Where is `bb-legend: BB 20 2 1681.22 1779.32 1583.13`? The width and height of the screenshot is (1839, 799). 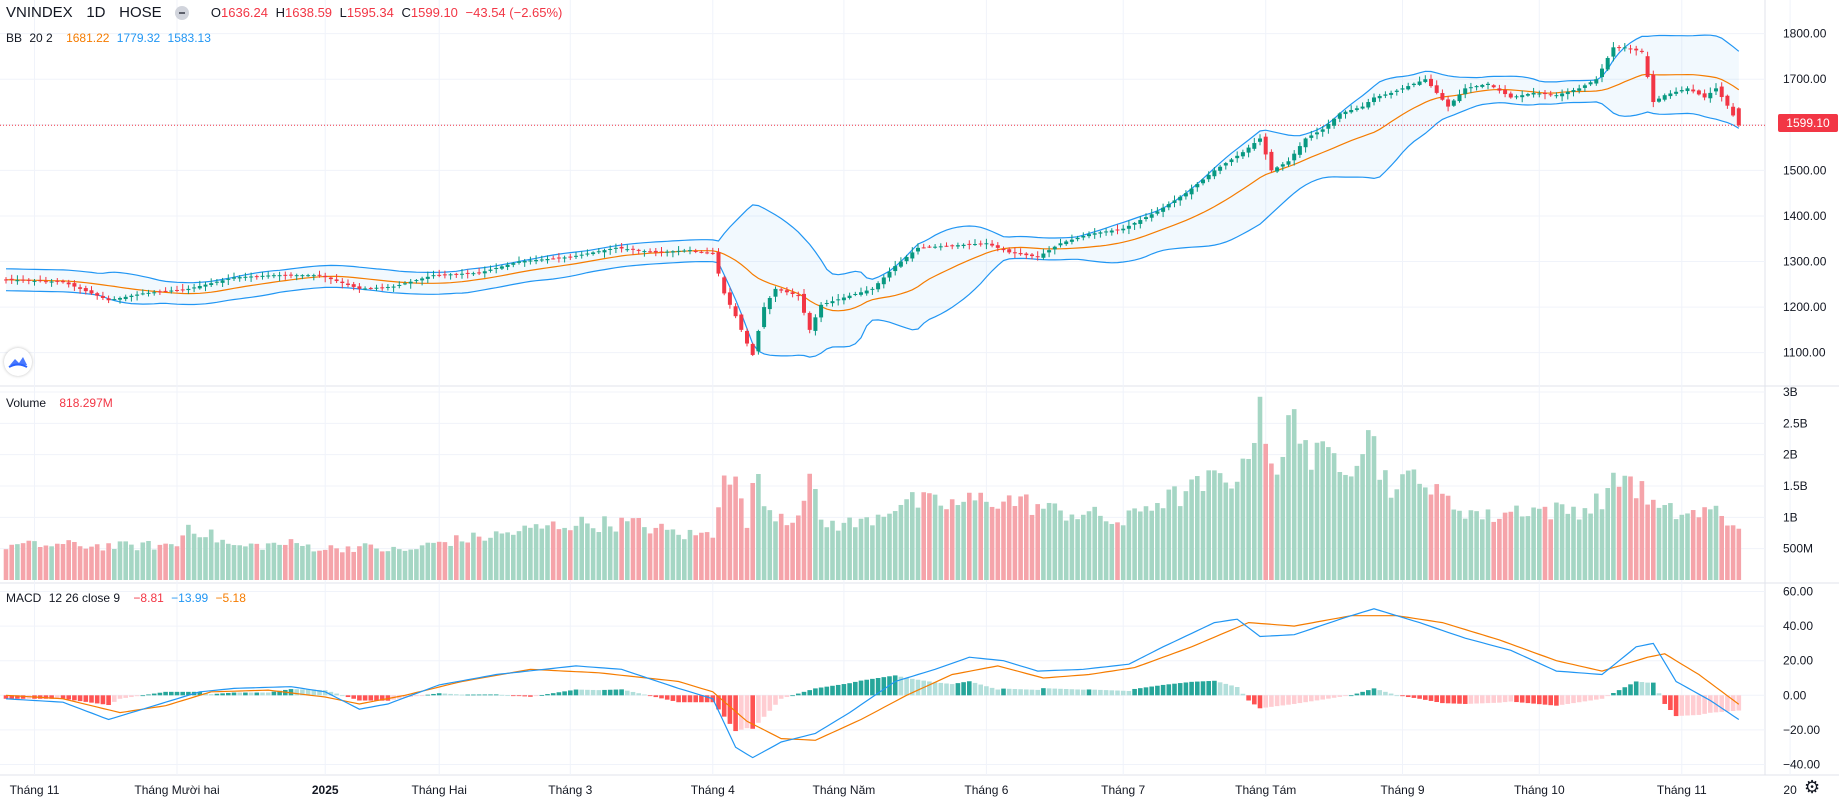 bb-legend: BB 20 2 1681.22 1779.32 1583.13 is located at coordinates (110, 38).